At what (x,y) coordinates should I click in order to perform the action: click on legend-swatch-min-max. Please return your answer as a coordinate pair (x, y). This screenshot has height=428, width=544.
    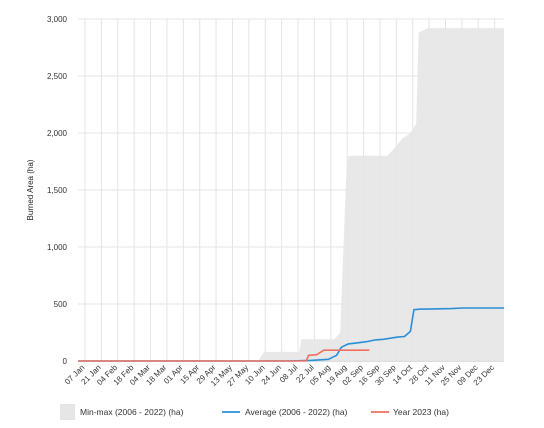
    Looking at the image, I should click on (67, 412).